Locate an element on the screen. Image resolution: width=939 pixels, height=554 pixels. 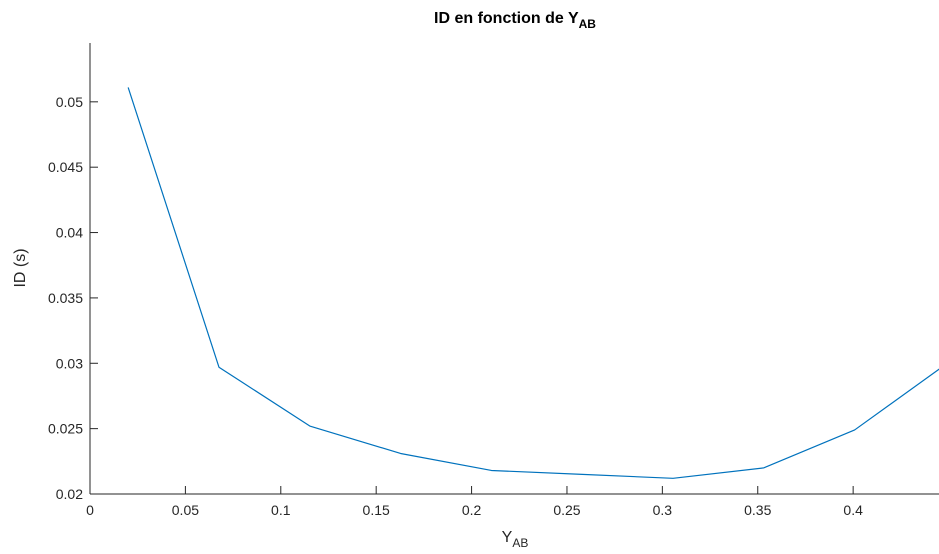
x-axis-label: YAB is located at coordinates (515, 539).